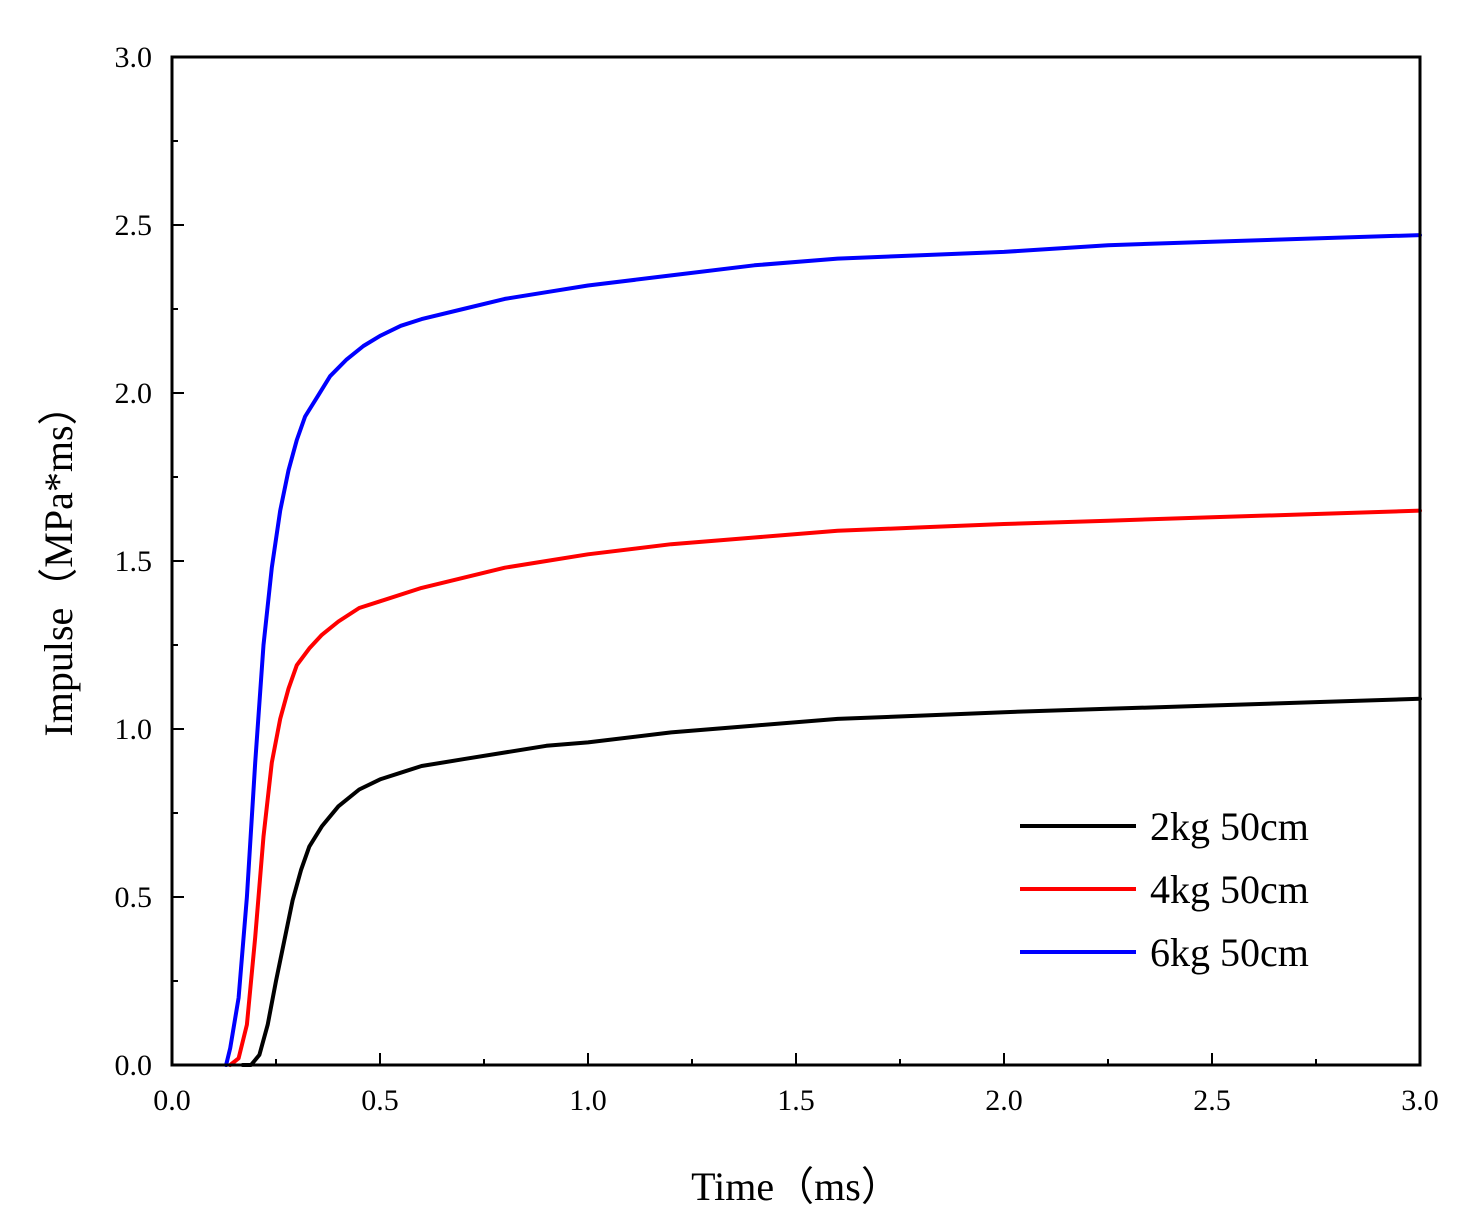 The width and height of the screenshot is (1472, 1230). I want to click on x-tick-label: 2.0, so click(1004, 1100).